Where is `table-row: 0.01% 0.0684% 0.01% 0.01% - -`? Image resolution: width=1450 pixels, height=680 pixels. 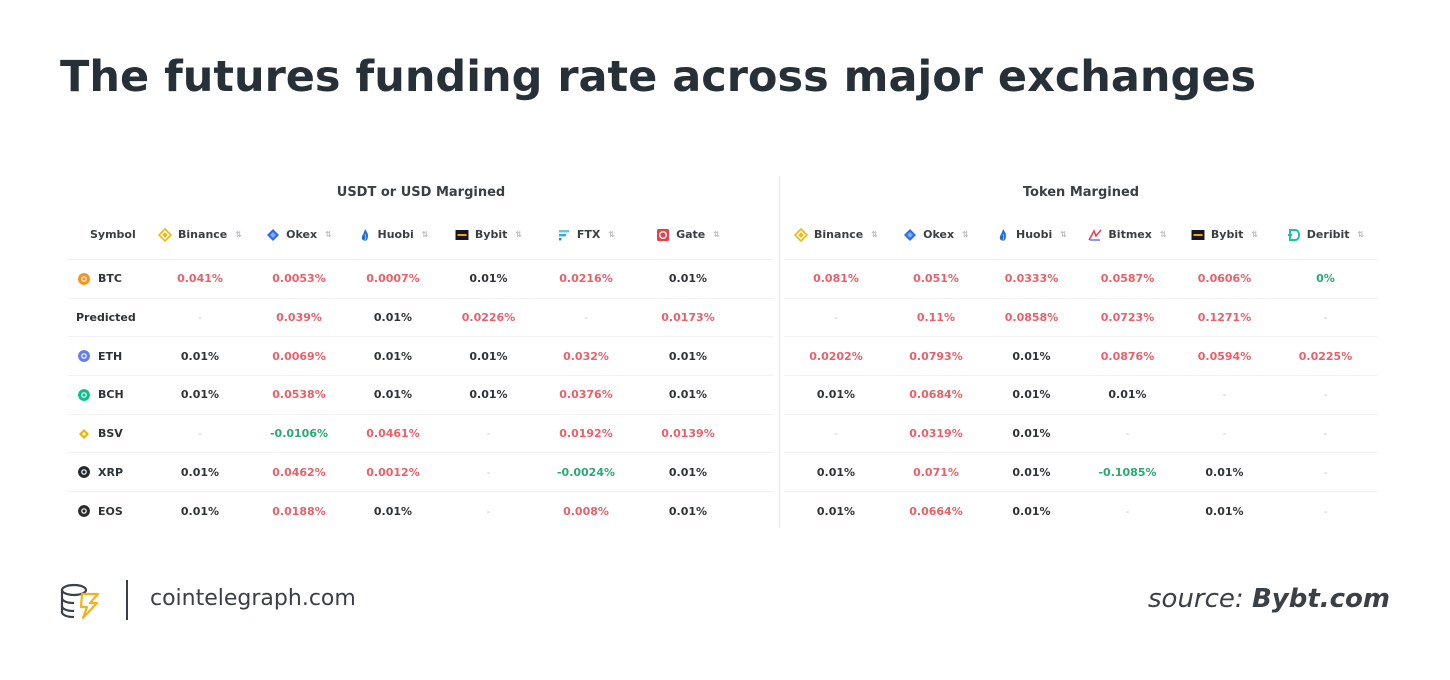 table-row: 0.01% 0.0684% 0.01% 0.01% - - is located at coordinates (1081, 395).